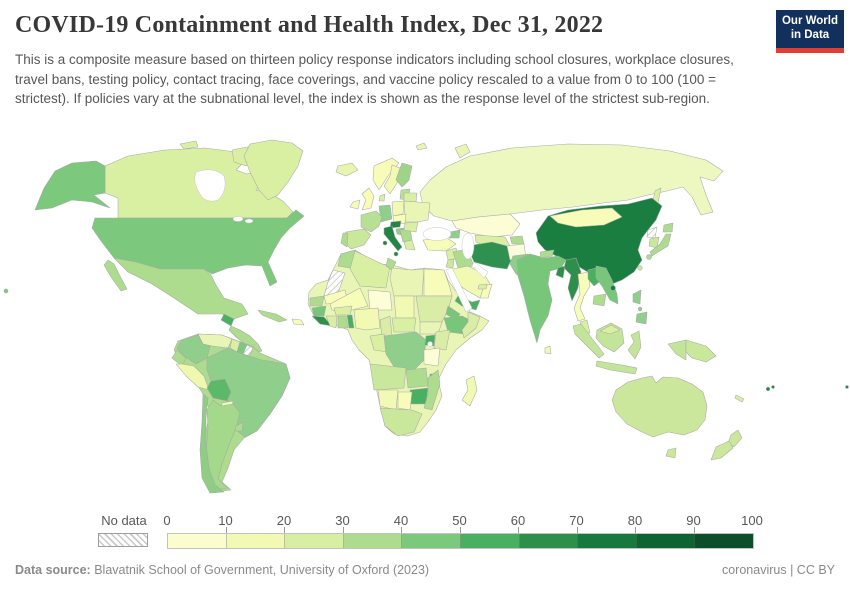 Image resolution: width=850 pixels, height=600 pixels. What do you see at coordinates (586, 217) in the screenshot?
I see `country-mongolia` at bounding box center [586, 217].